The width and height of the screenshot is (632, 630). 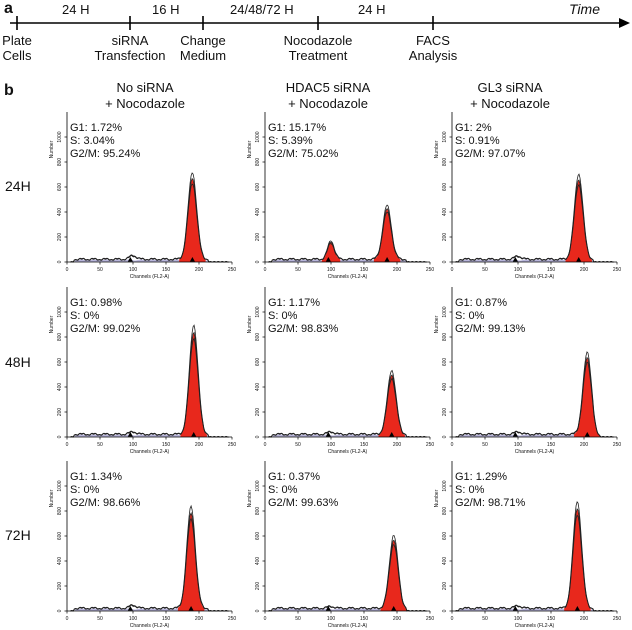 What do you see at coordinates (433, 48) in the screenshot?
I see `event-facs-analysis: FACS Analysis` at bounding box center [433, 48].